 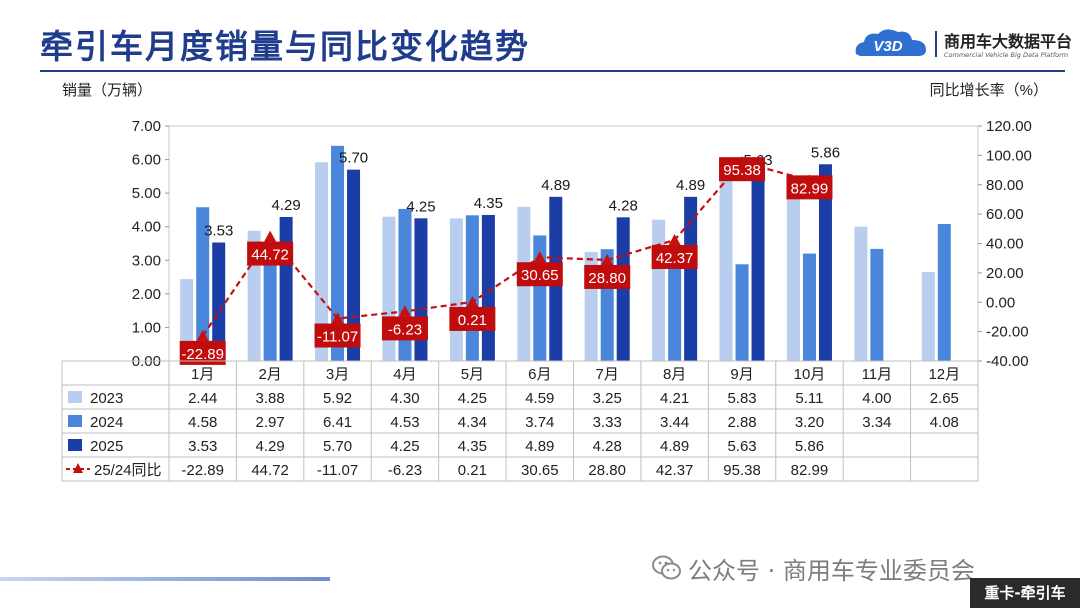 I want to click on bar-value-label: 3.53, so click(x=218, y=230).